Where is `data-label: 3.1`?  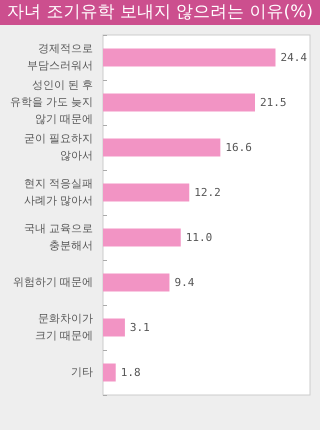 data-label: 3.1 is located at coordinates (140, 327).